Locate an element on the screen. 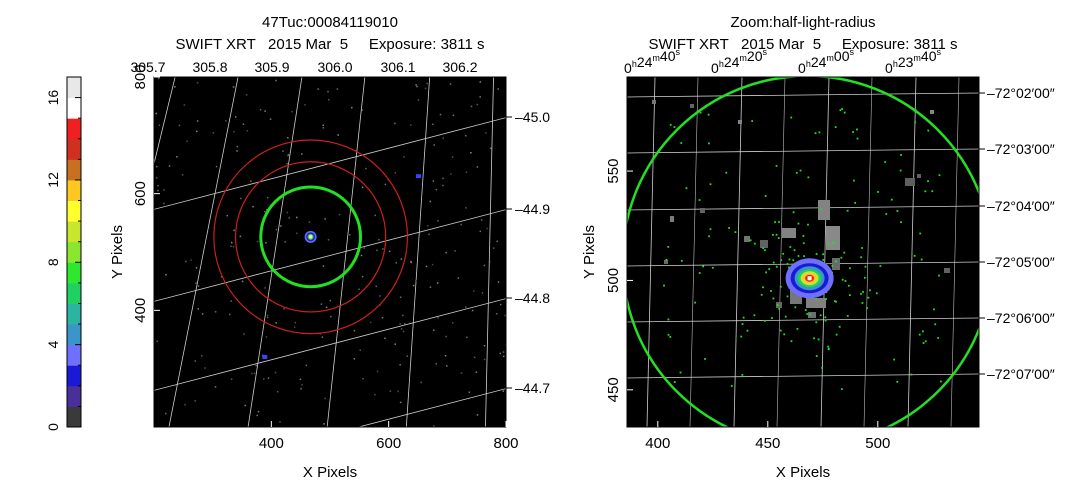  secondary-source is located at coordinates (265, 357).